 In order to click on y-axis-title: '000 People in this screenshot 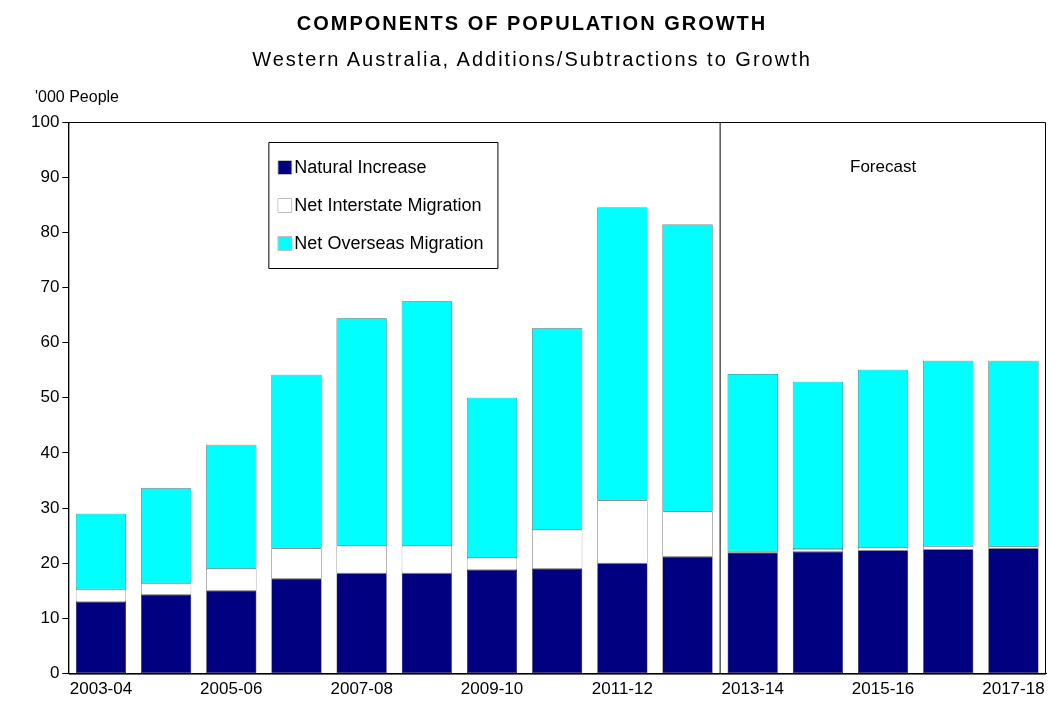, I will do `click(77, 97)`.